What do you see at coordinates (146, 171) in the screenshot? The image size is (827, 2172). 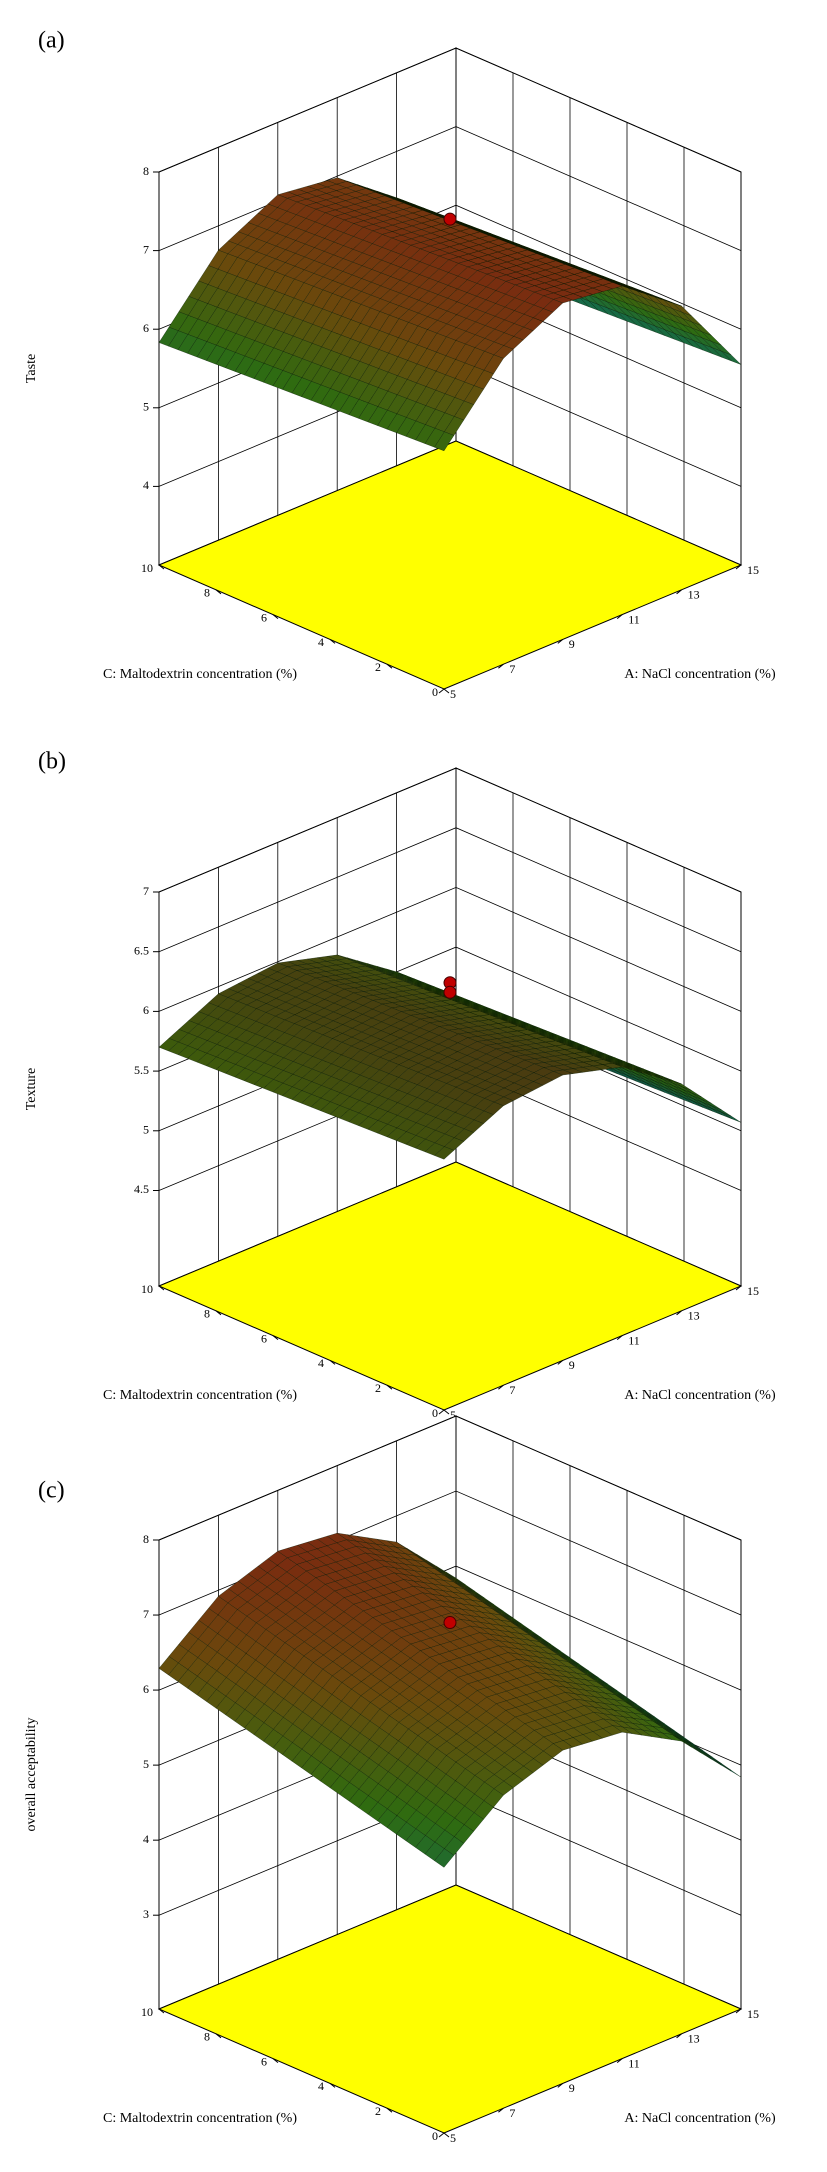 I see `z-tick-label: 8` at bounding box center [146, 171].